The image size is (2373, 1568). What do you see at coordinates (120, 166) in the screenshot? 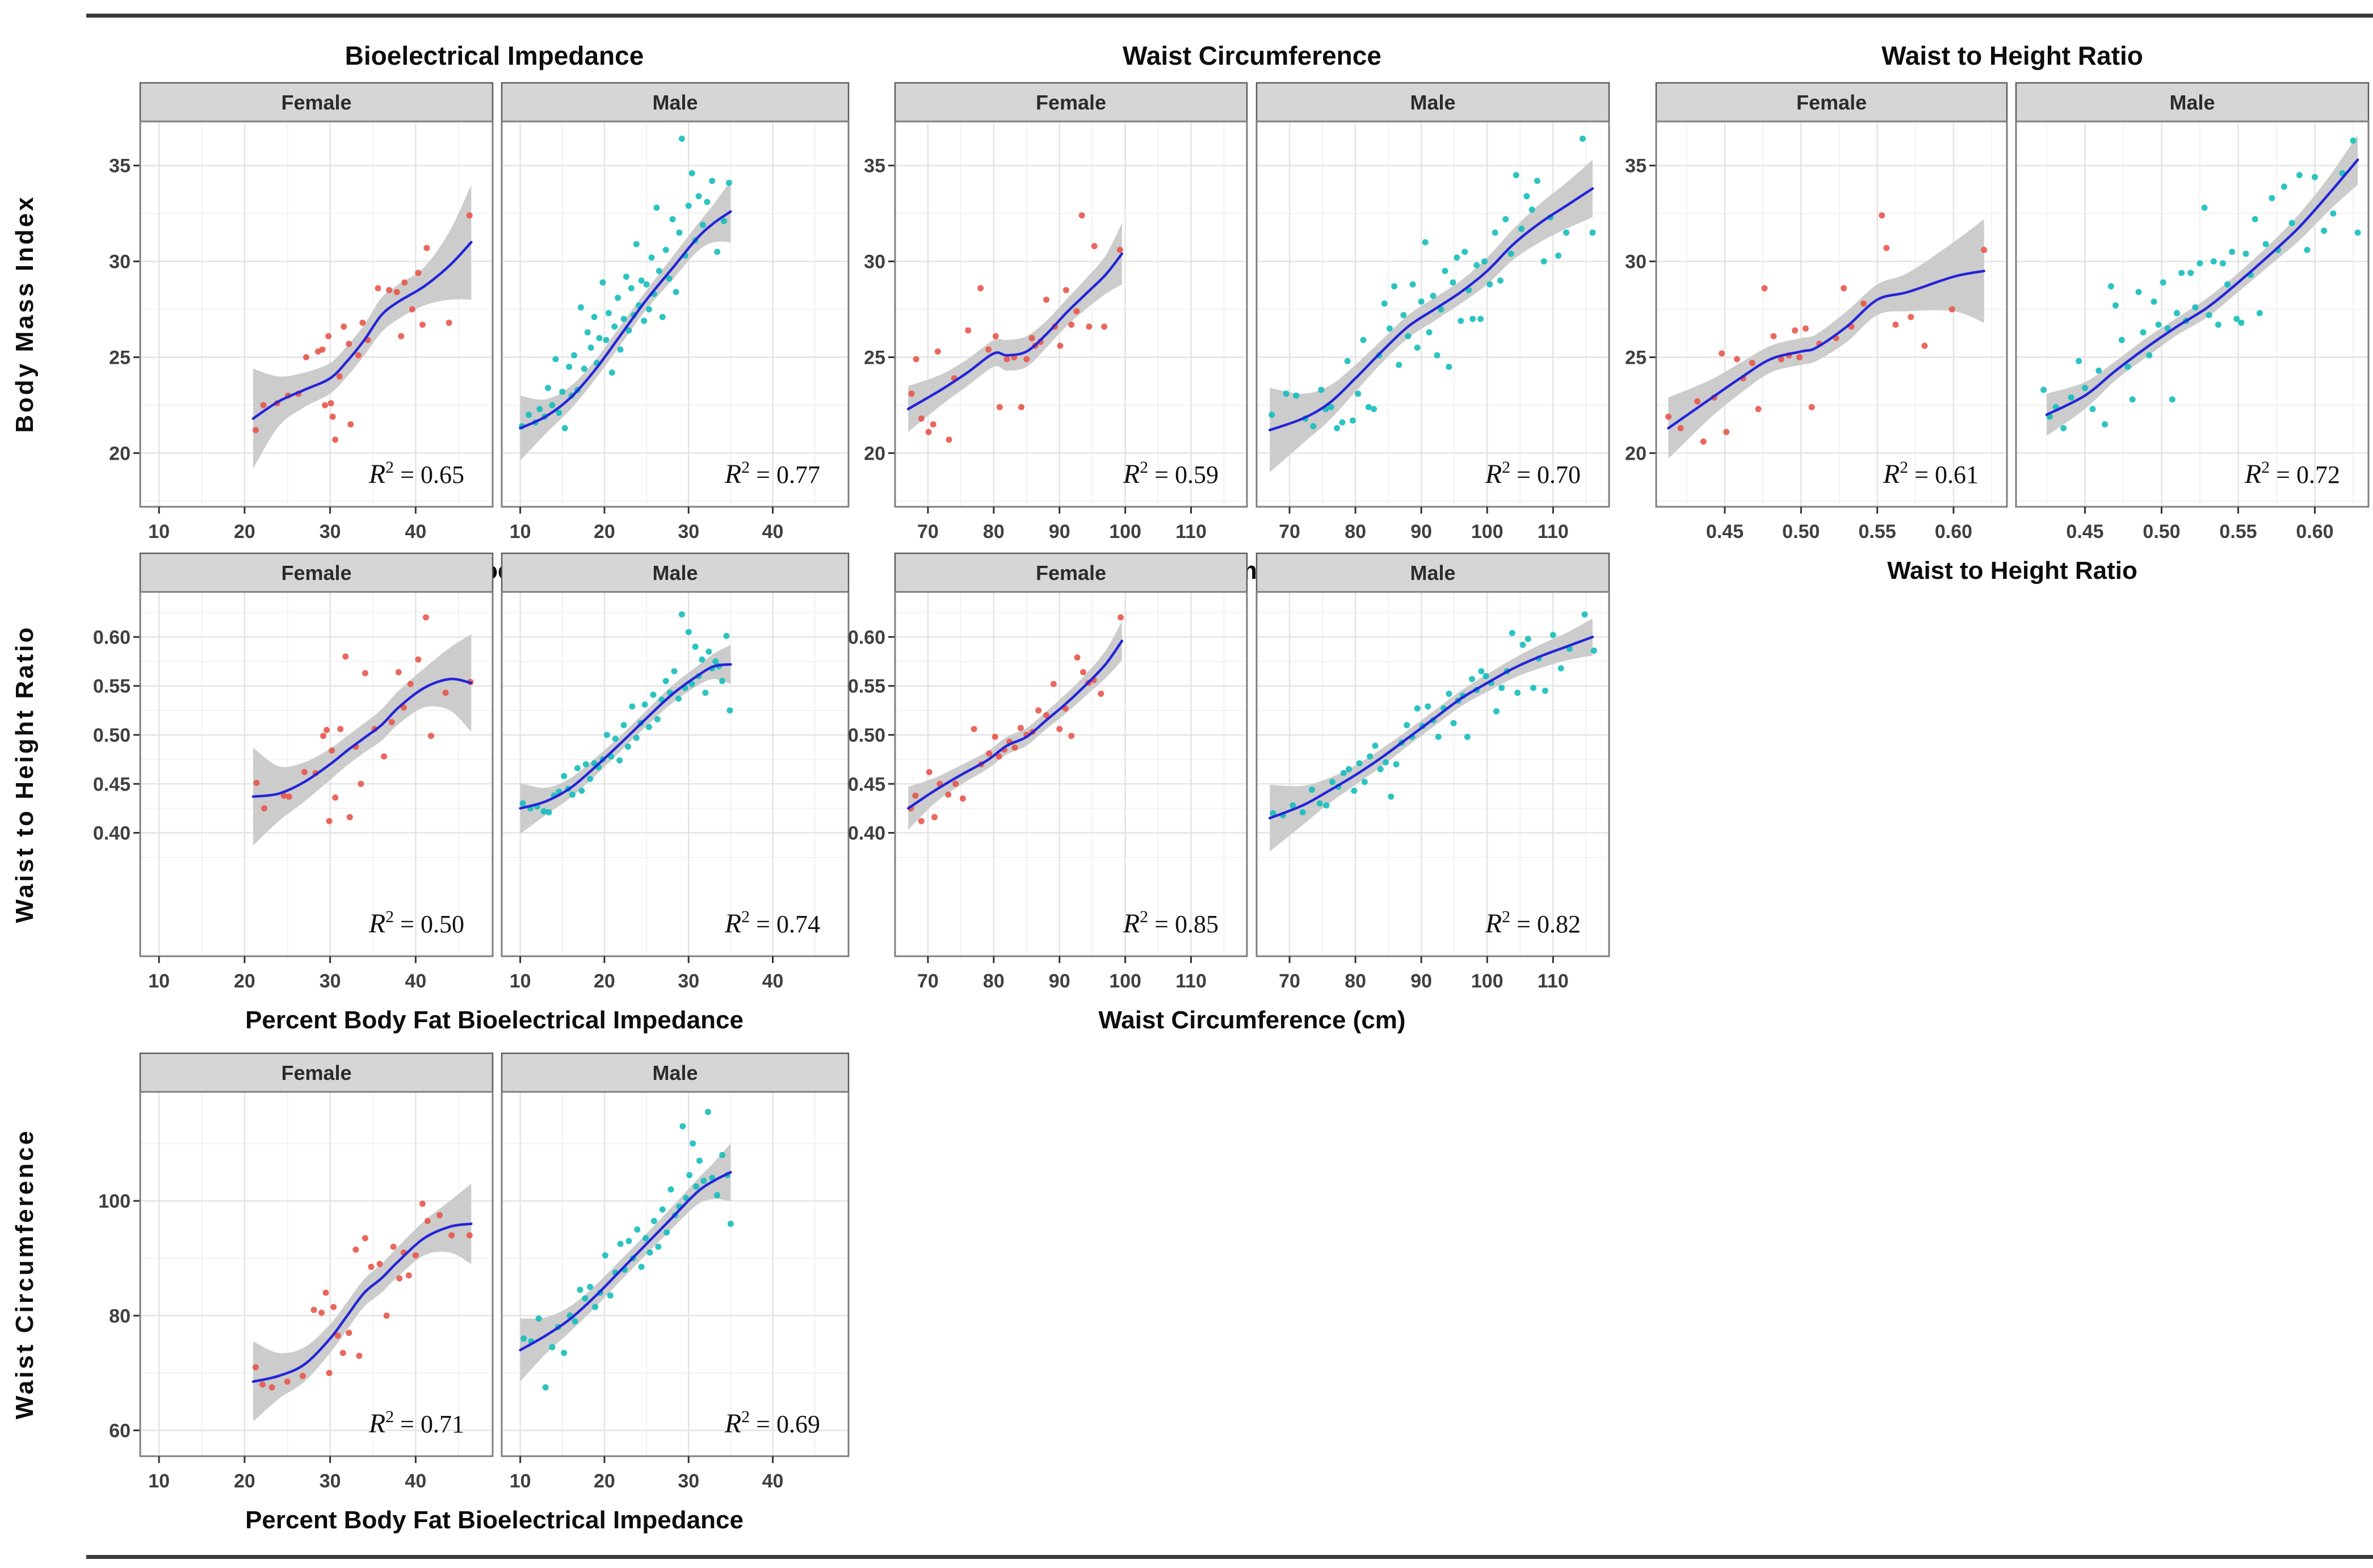
I see `y-tick-label: 35` at bounding box center [120, 166].